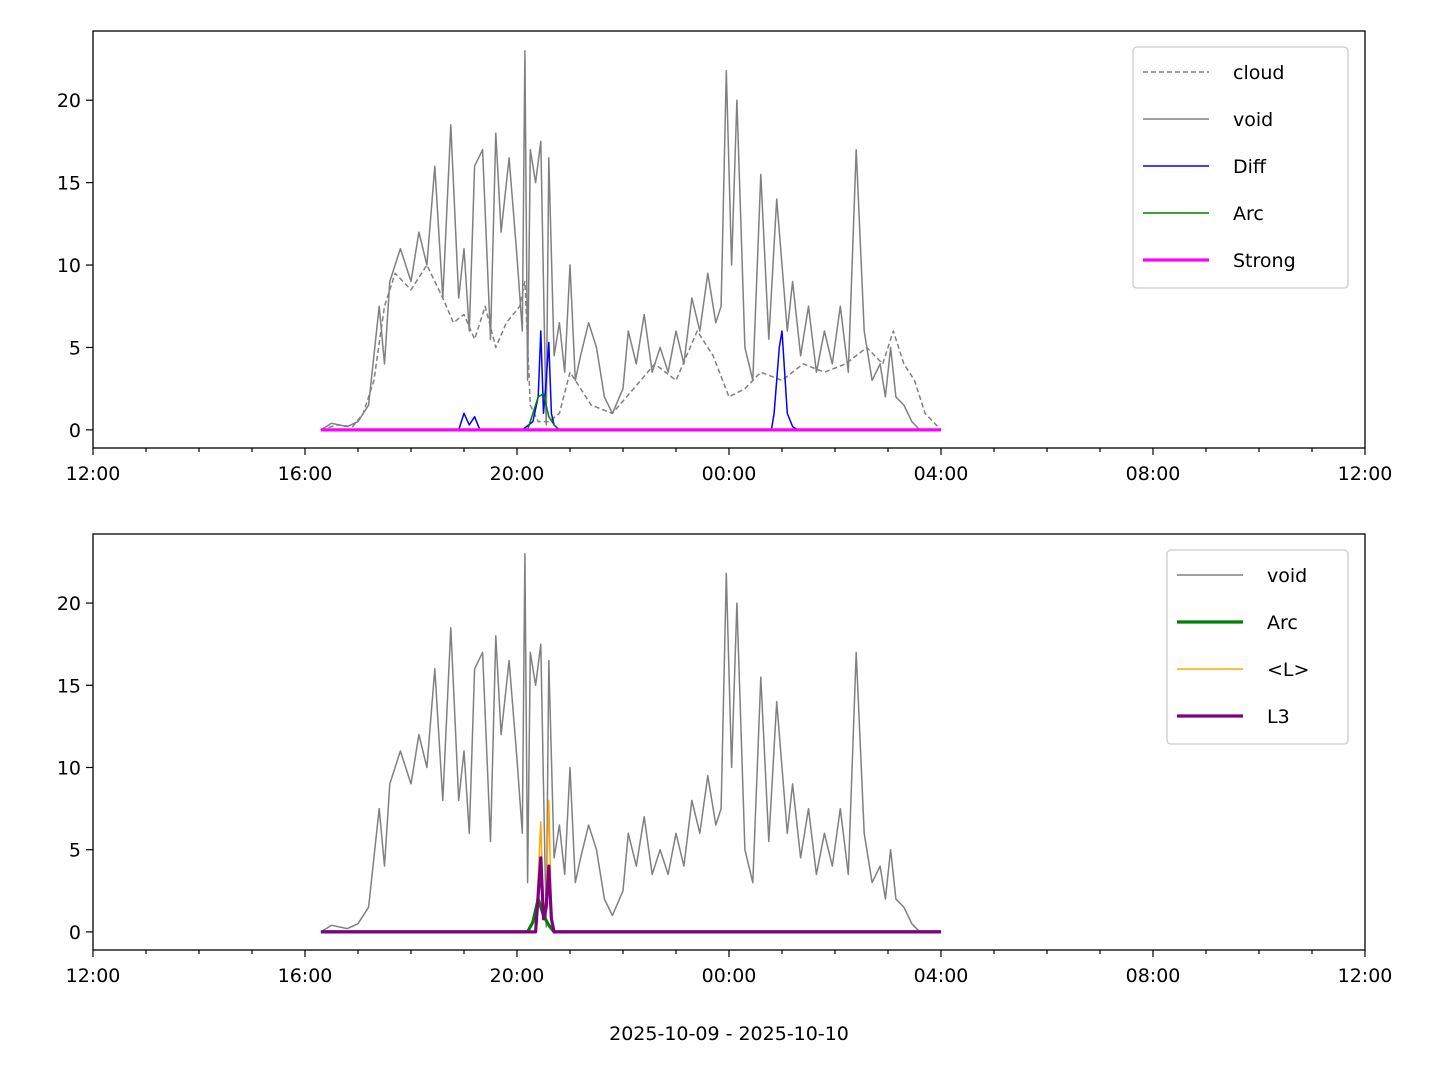 The image size is (1440, 1084). What do you see at coordinates (1250, 167) in the screenshot?
I see `legend-label-diff: Diff` at bounding box center [1250, 167].